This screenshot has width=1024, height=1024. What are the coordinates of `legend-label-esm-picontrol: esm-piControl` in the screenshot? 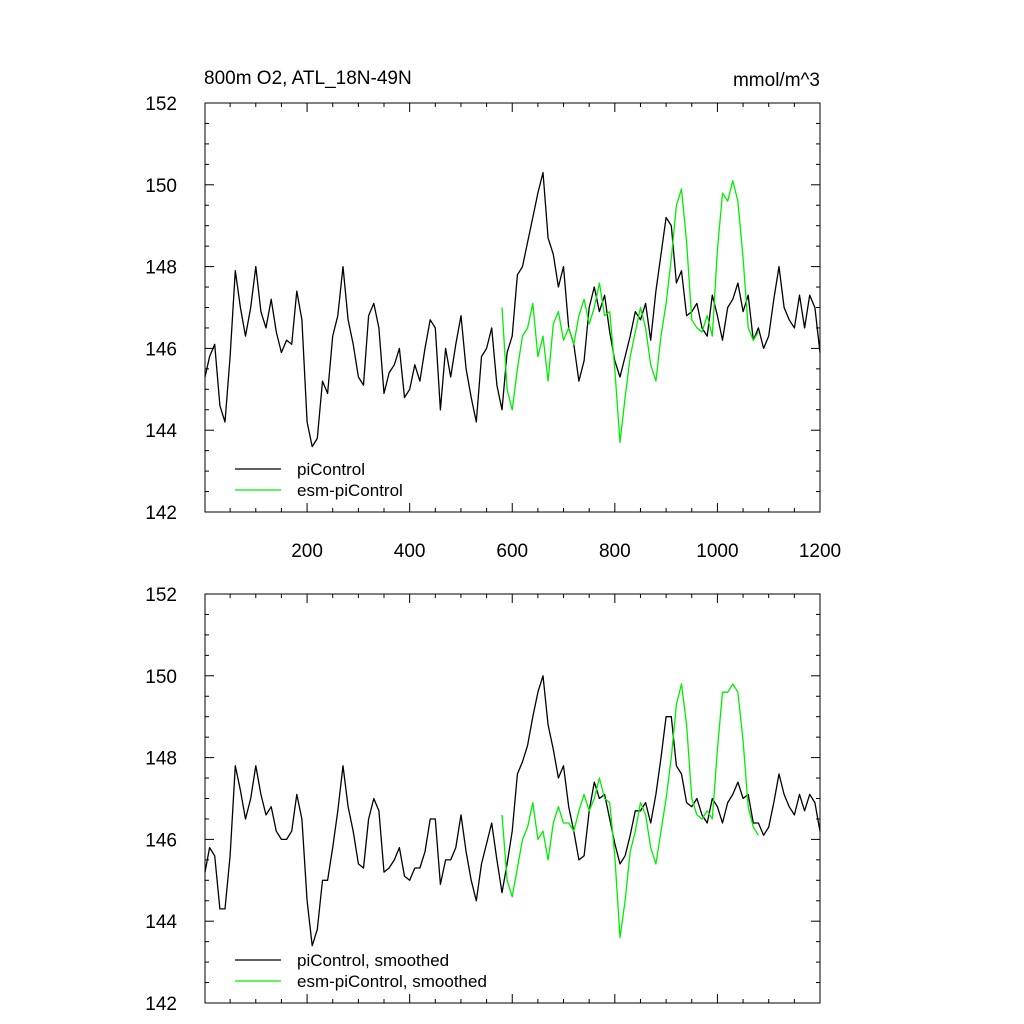 It's located at (350, 490).